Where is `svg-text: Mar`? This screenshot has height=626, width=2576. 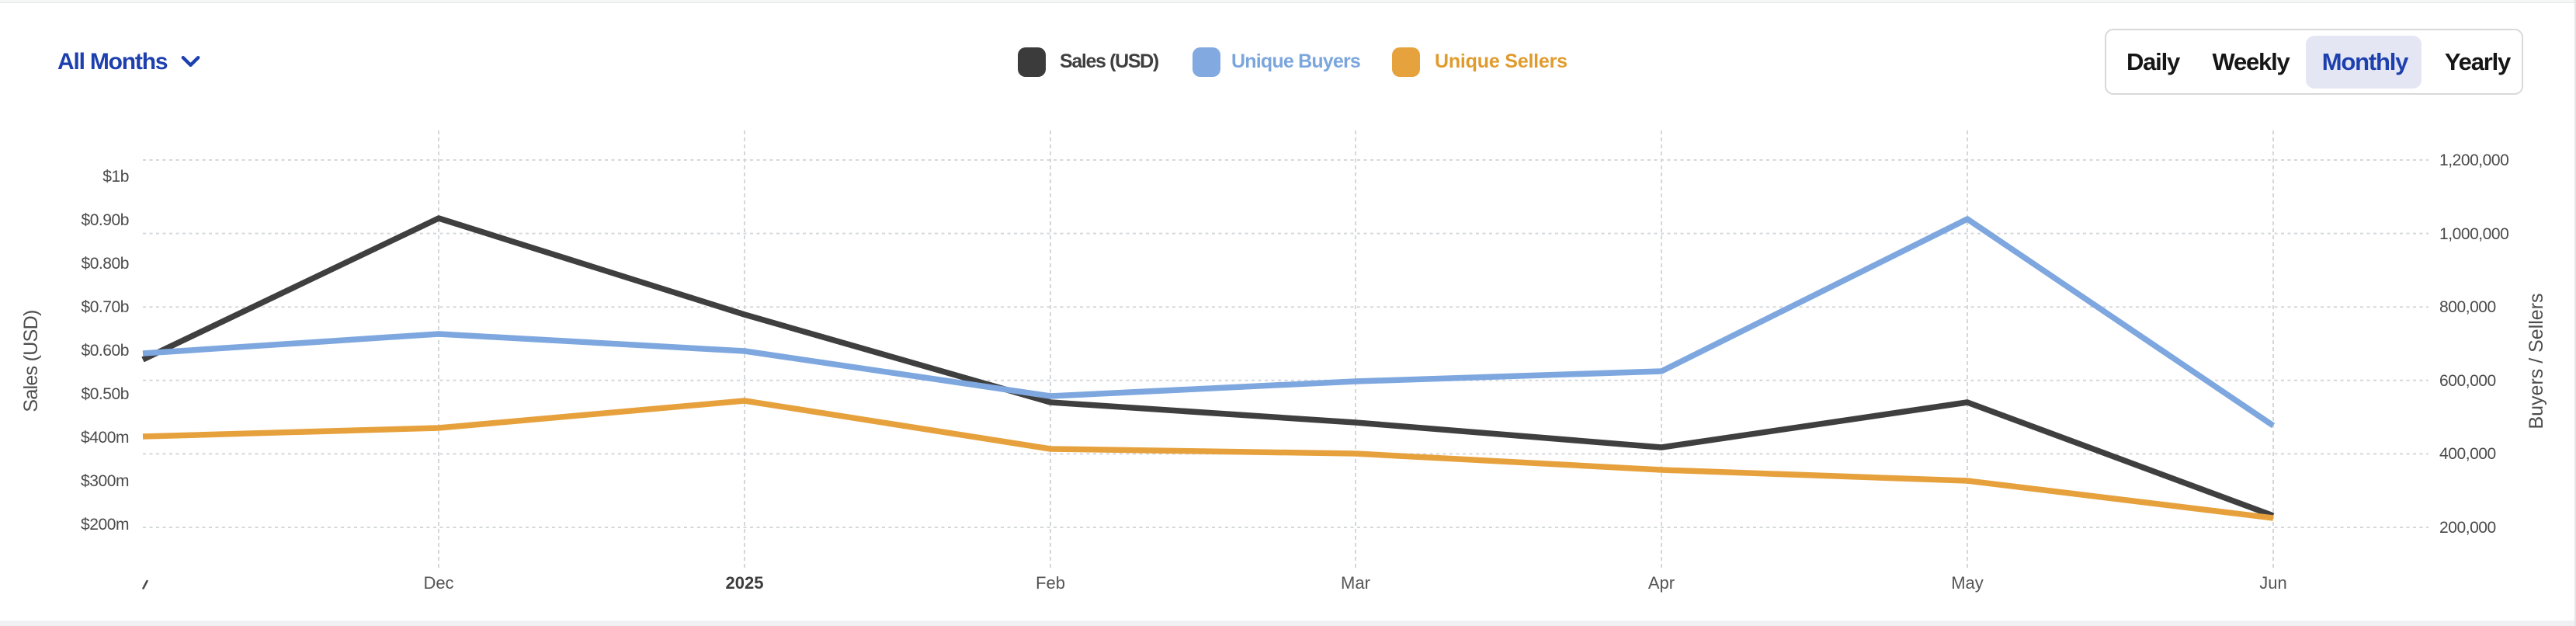
svg-text: Mar is located at coordinates (1355, 583).